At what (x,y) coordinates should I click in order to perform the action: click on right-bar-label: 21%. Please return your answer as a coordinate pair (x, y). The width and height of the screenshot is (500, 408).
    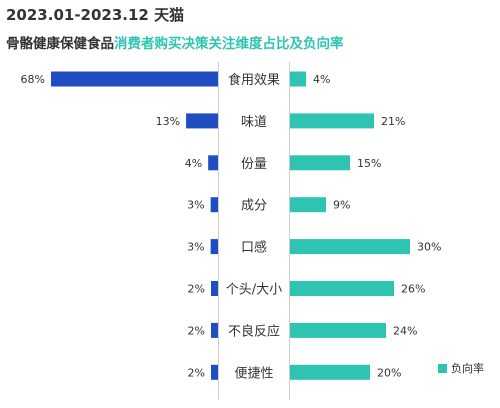
    Looking at the image, I should click on (393, 121).